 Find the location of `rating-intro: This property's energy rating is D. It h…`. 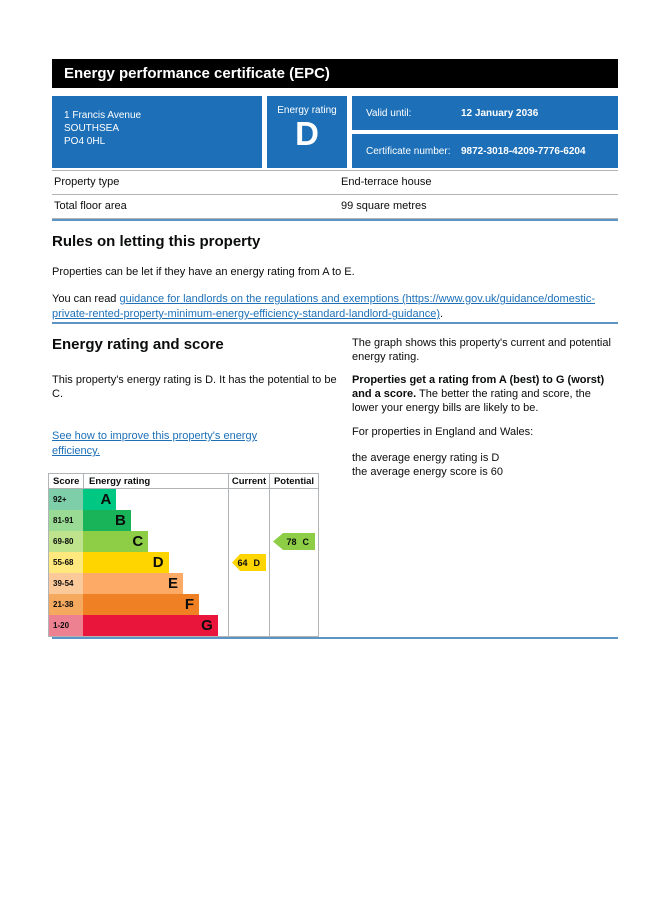

rating-intro: This property's energy rating is D. It h… is located at coordinates (194, 387).